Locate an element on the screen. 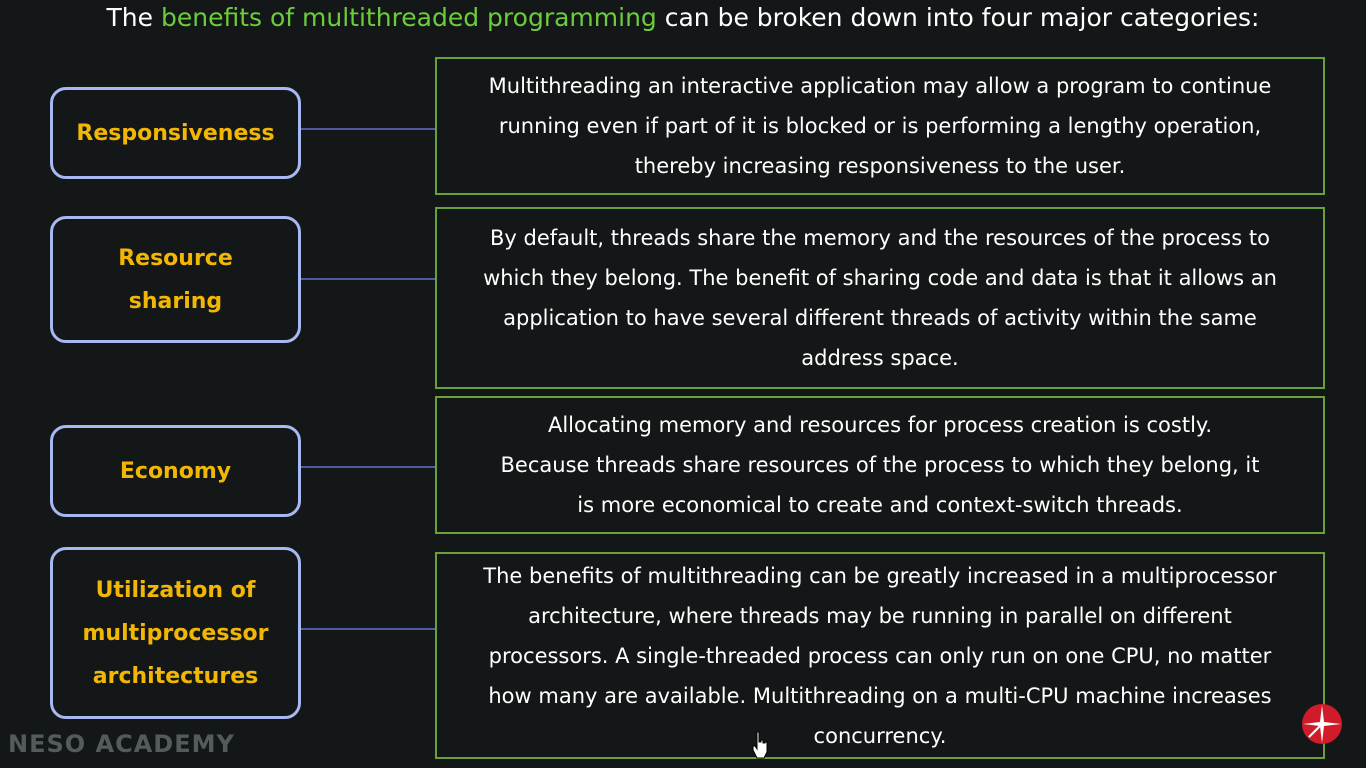  category-resource-sharing: Resource sharing is located at coordinates (175, 279).